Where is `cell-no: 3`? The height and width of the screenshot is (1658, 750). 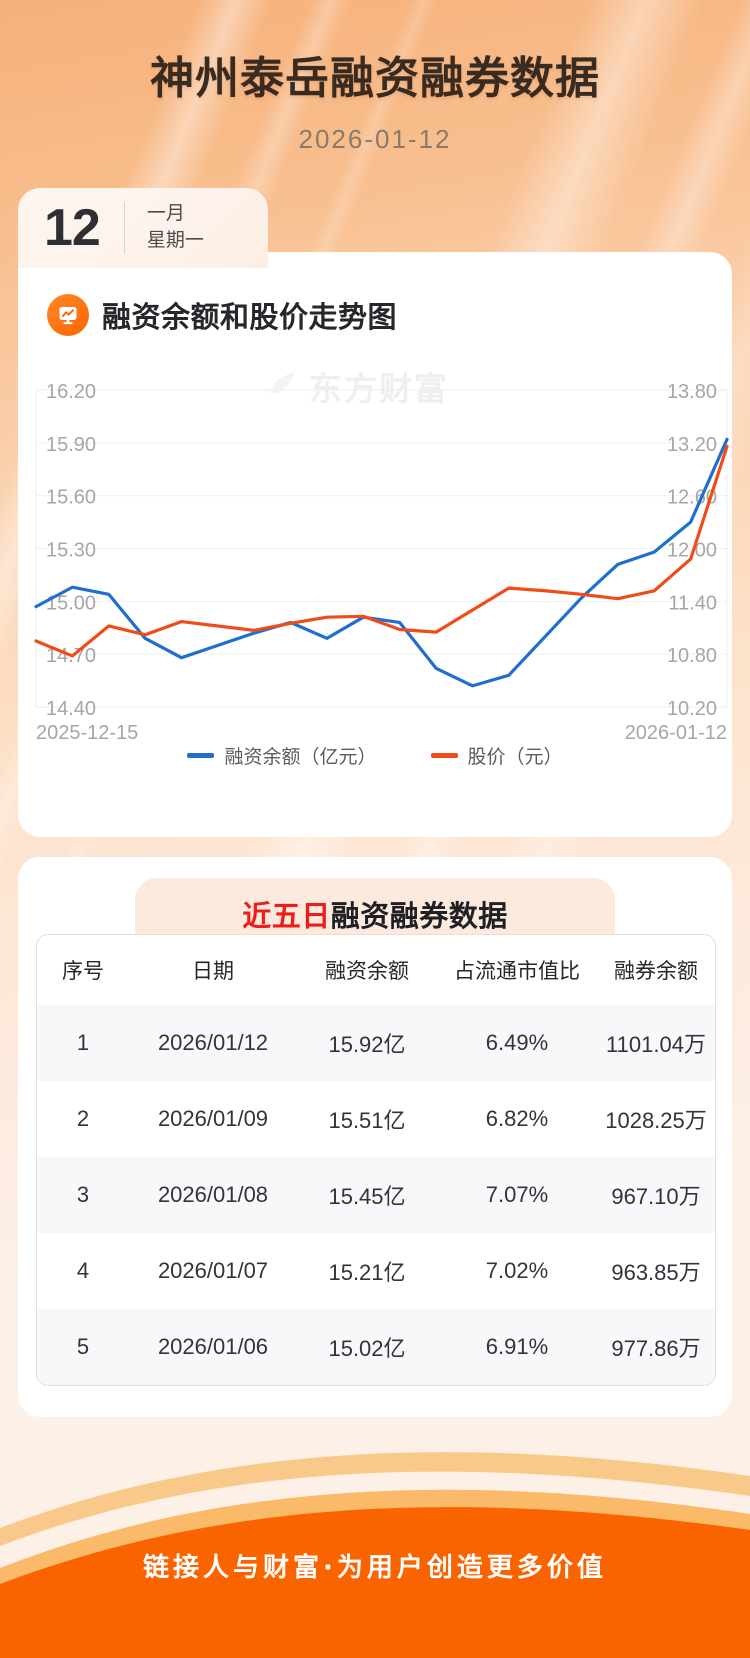 cell-no: 3 is located at coordinates (83, 1194).